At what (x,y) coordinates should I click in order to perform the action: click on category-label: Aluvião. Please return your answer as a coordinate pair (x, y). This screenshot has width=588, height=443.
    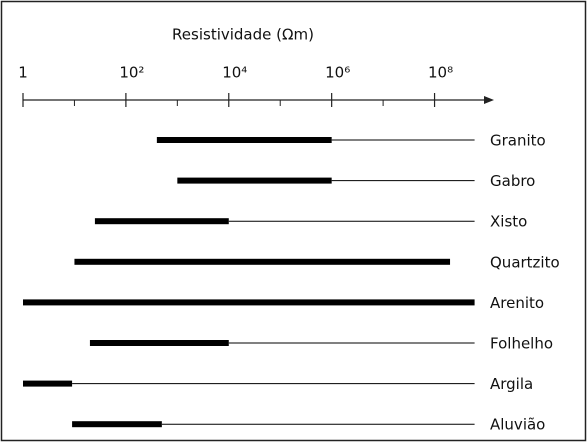
    Looking at the image, I should click on (517, 425).